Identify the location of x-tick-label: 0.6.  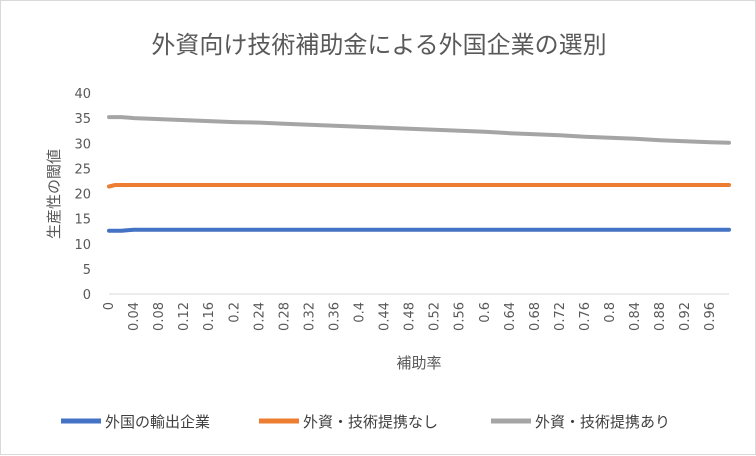
(485, 312).